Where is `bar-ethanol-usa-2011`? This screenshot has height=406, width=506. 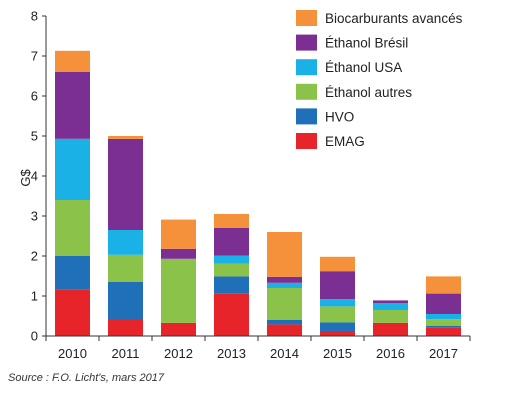 bar-ethanol-usa-2011 is located at coordinates (125, 242).